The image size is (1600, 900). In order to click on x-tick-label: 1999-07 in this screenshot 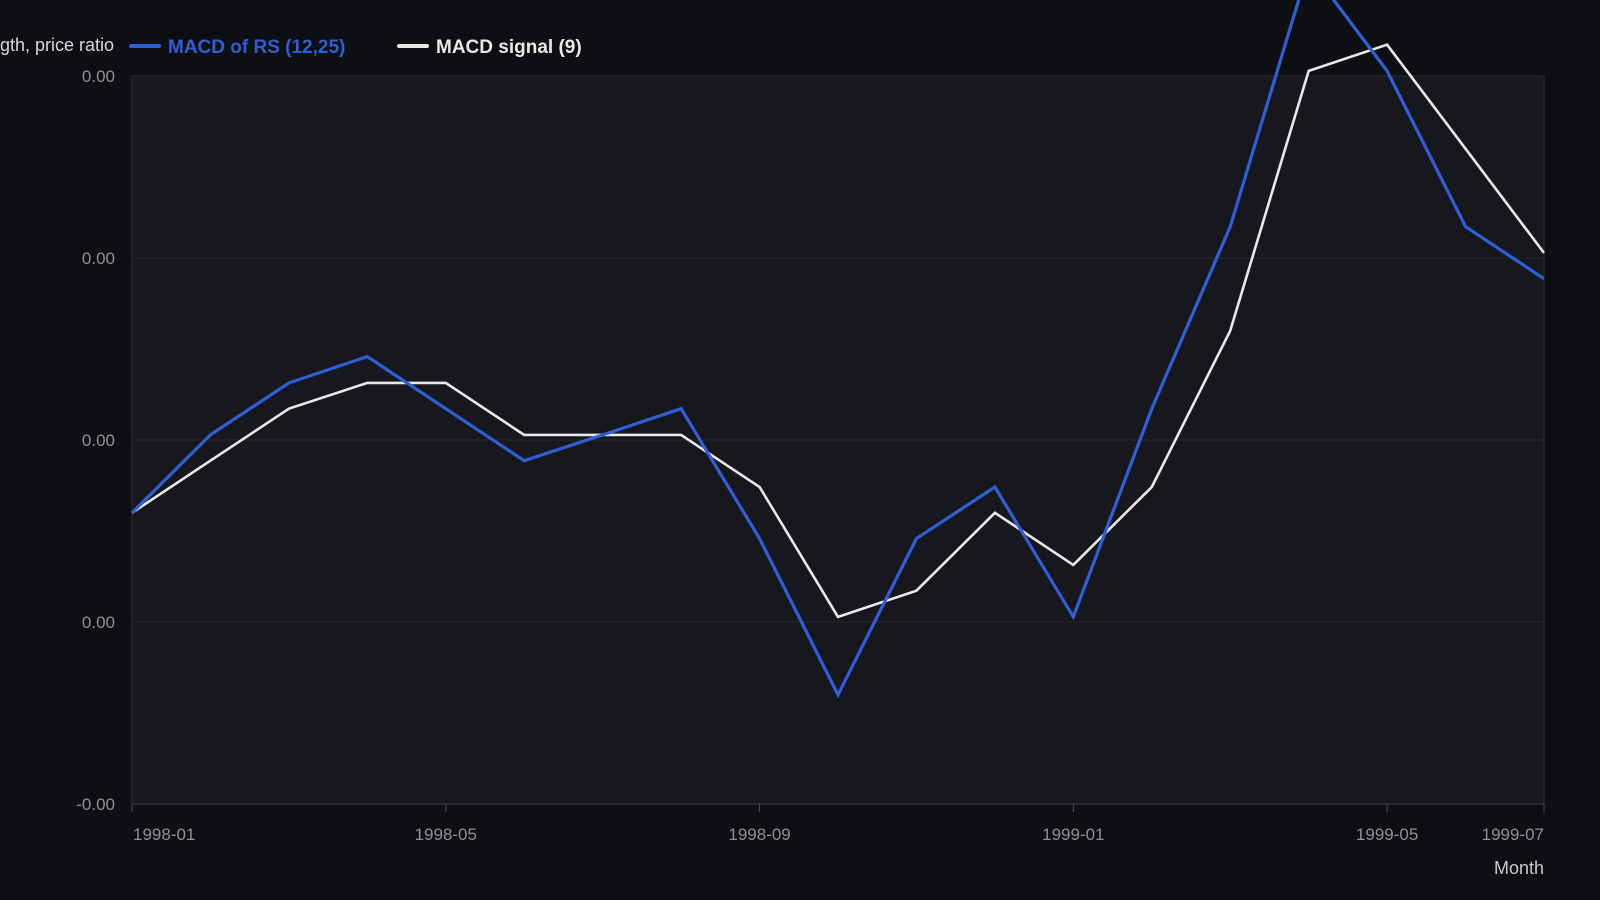, I will do `click(1513, 834)`.